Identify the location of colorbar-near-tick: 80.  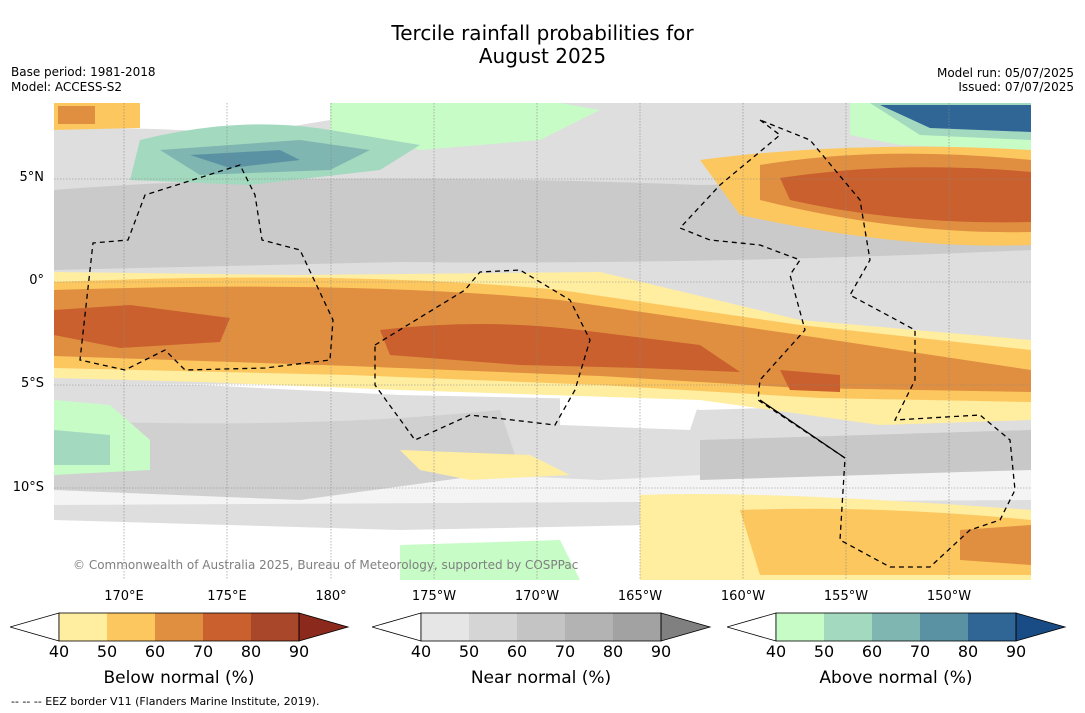
(613, 651).